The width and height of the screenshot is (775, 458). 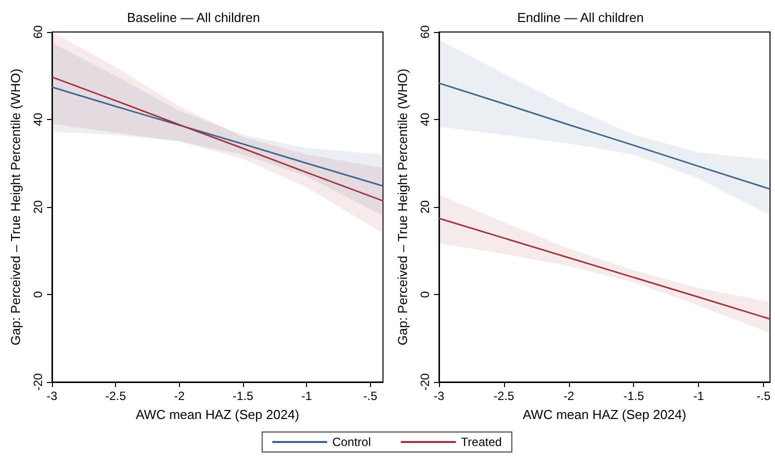 What do you see at coordinates (580, 17) in the screenshot?
I see `chart-title: Endline — All children` at bounding box center [580, 17].